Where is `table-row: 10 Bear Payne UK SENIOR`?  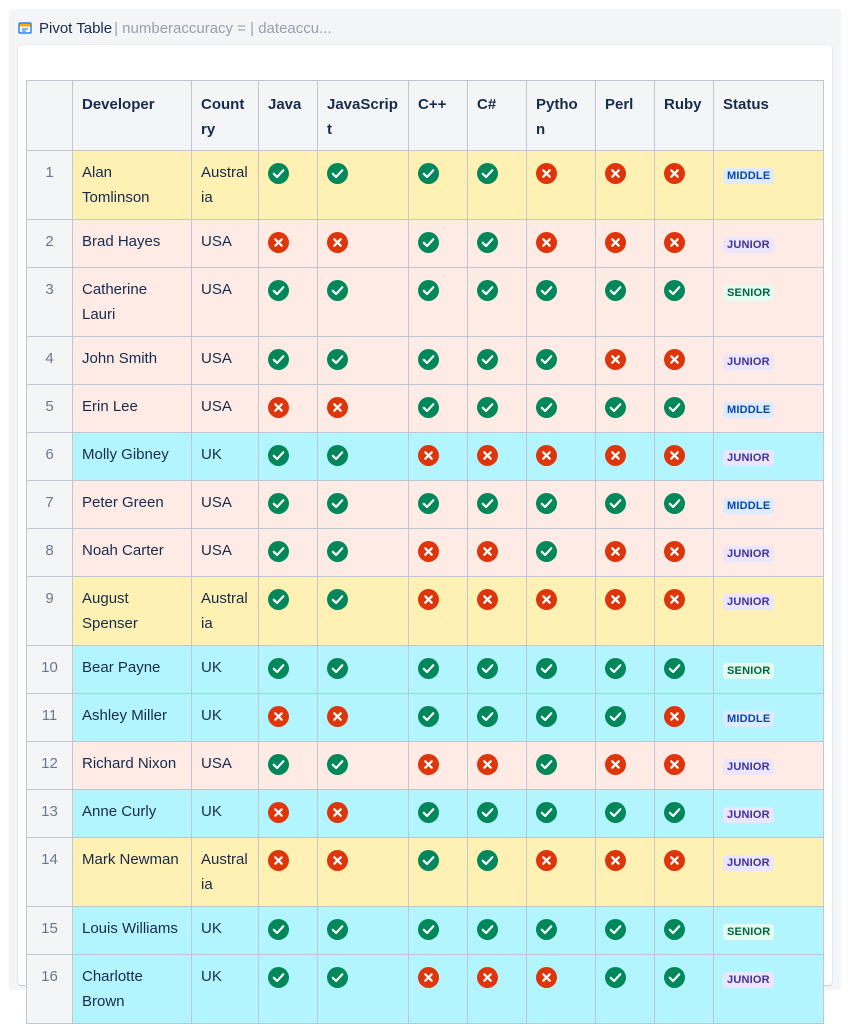
table-row: 10 Bear Payne UK SENIOR is located at coordinates (425, 669).